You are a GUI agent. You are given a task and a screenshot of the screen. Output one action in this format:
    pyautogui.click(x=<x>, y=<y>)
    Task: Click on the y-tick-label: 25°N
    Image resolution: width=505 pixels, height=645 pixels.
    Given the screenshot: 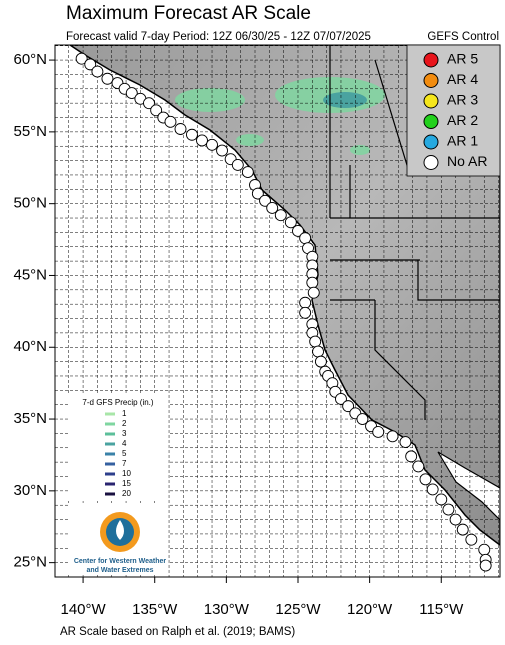 What is the action you would take?
    pyautogui.click(x=30, y=562)
    